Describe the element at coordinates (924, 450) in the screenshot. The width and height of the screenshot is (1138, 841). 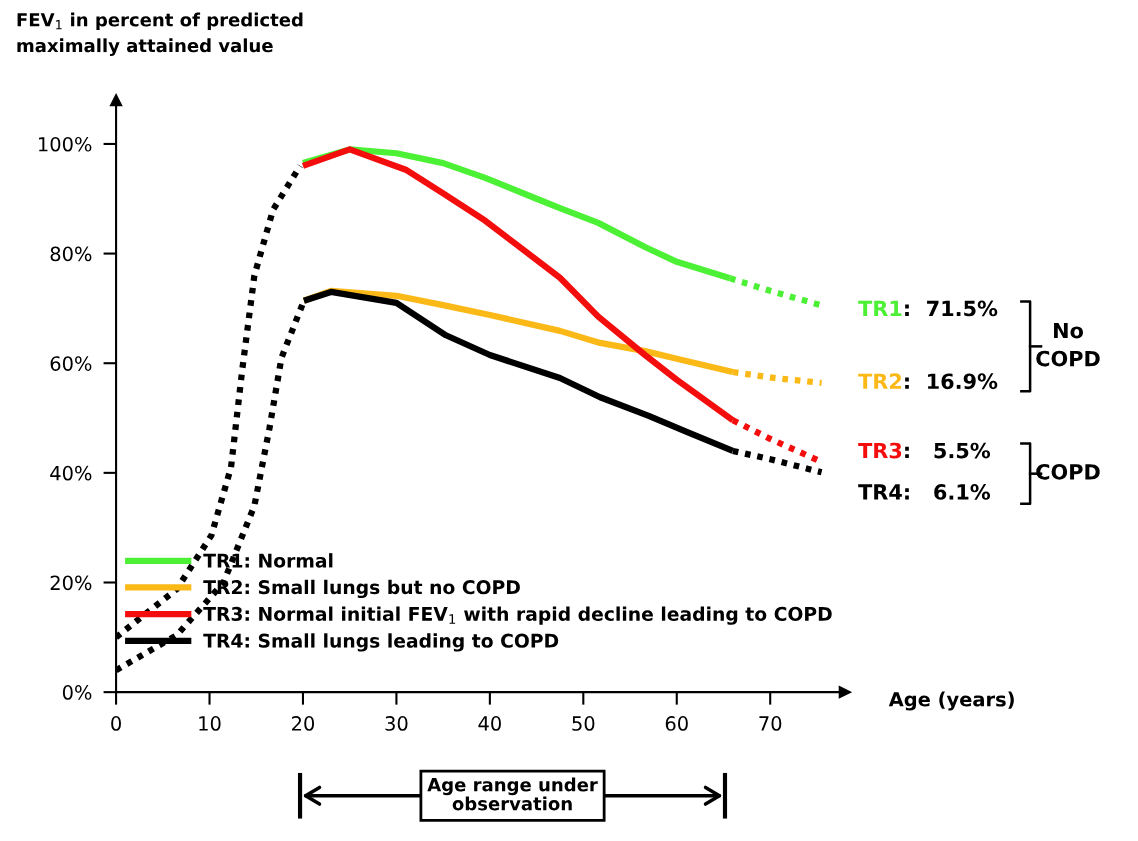
I see `text: TR3: 5.5%` at that location.